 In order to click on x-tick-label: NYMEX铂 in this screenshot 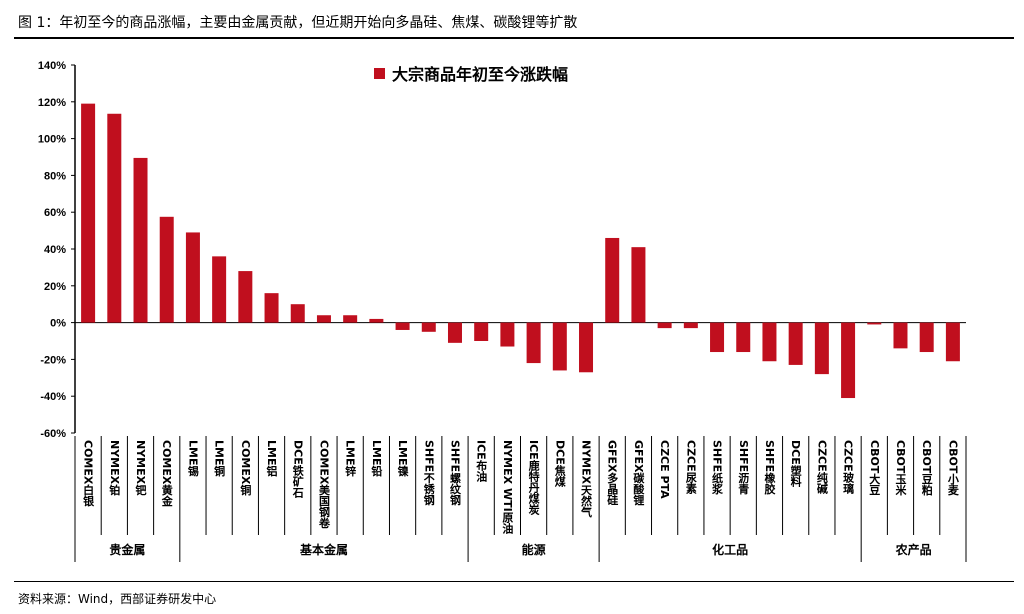, I will do `click(114, 468)`.